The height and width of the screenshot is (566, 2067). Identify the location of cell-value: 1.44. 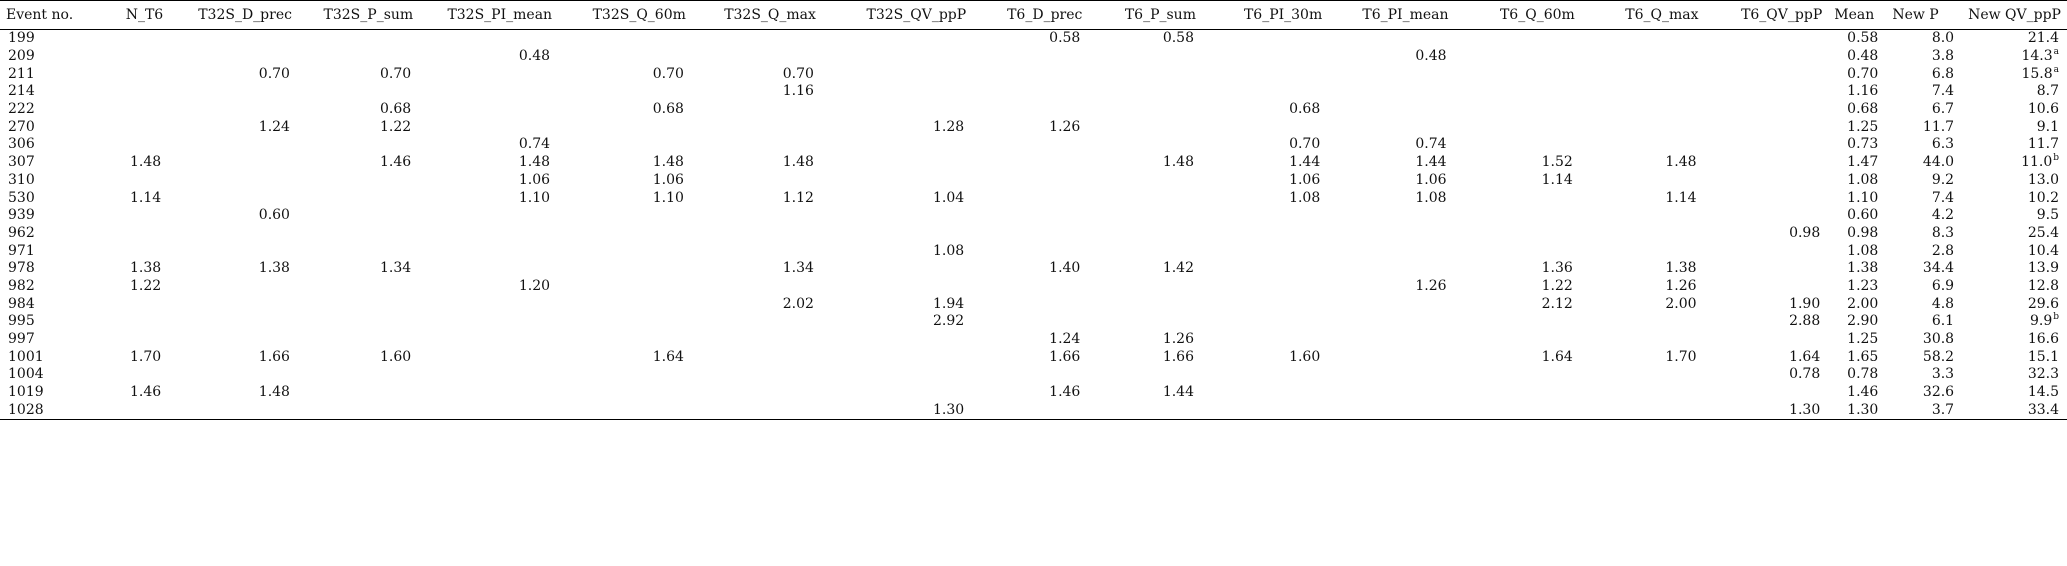
(1431, 162).